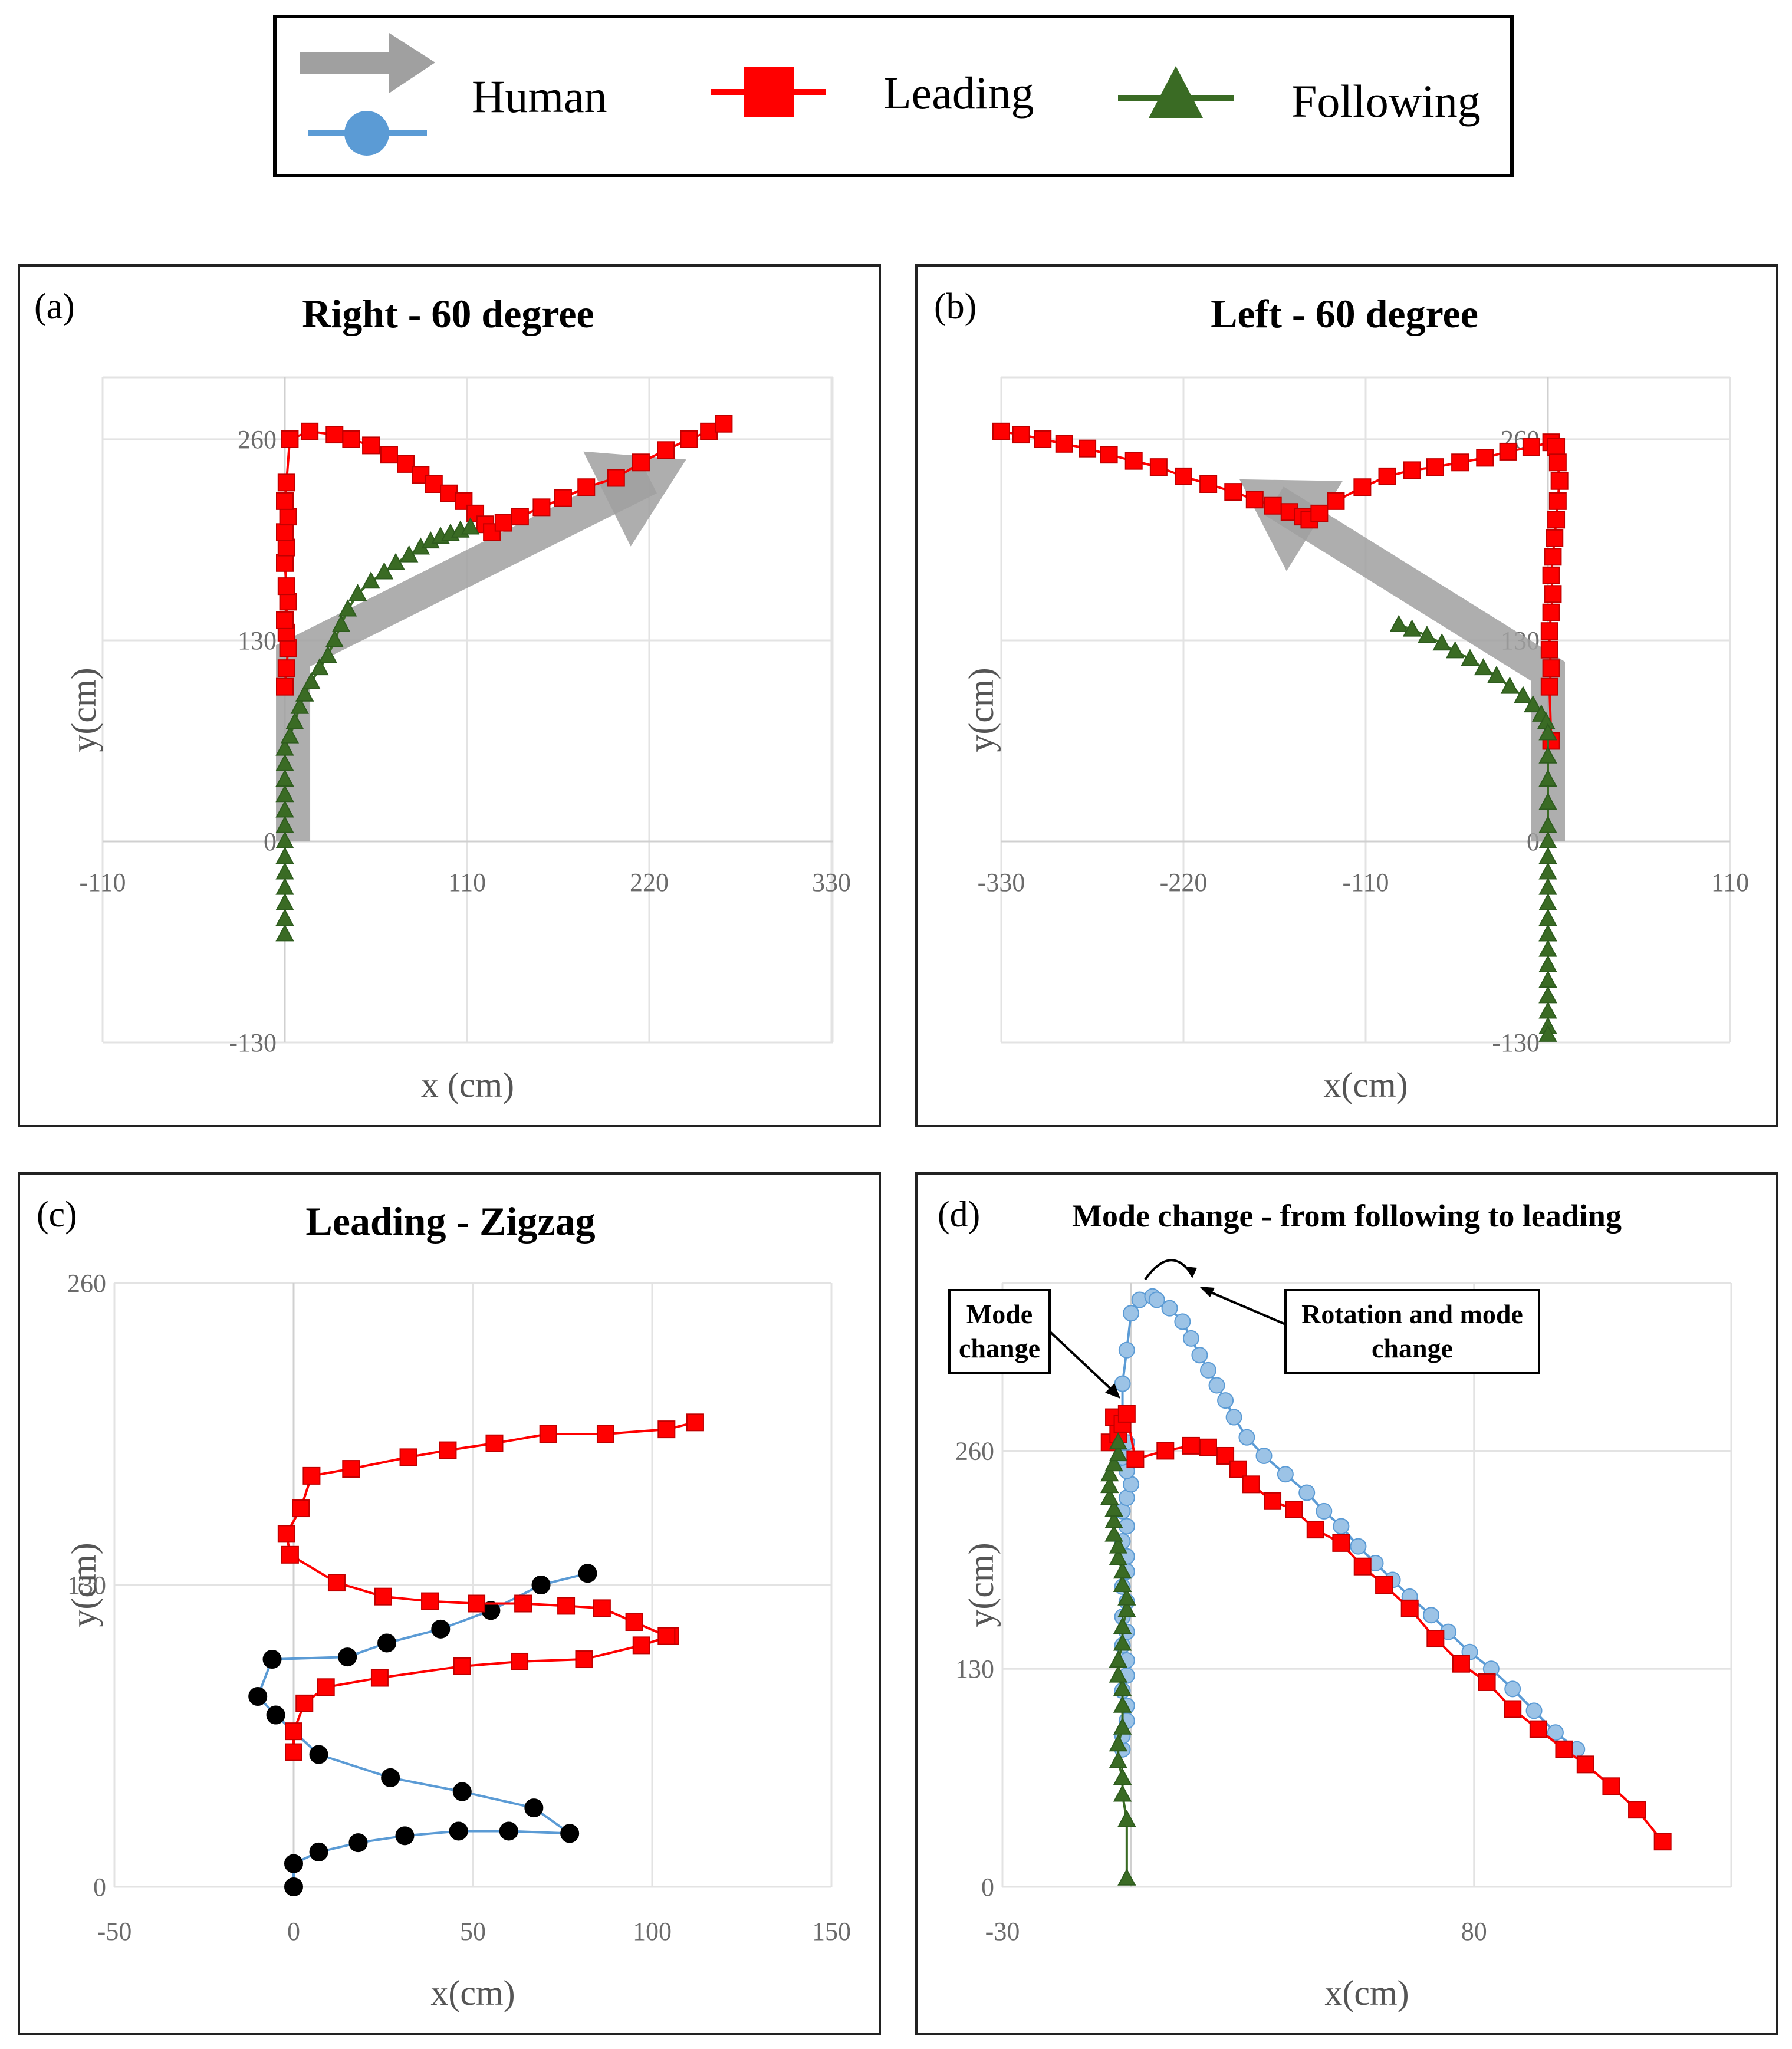  Describe the element at coordinates (539, 96) in the screenshot. I see `legend-label-human: Human` at that location.